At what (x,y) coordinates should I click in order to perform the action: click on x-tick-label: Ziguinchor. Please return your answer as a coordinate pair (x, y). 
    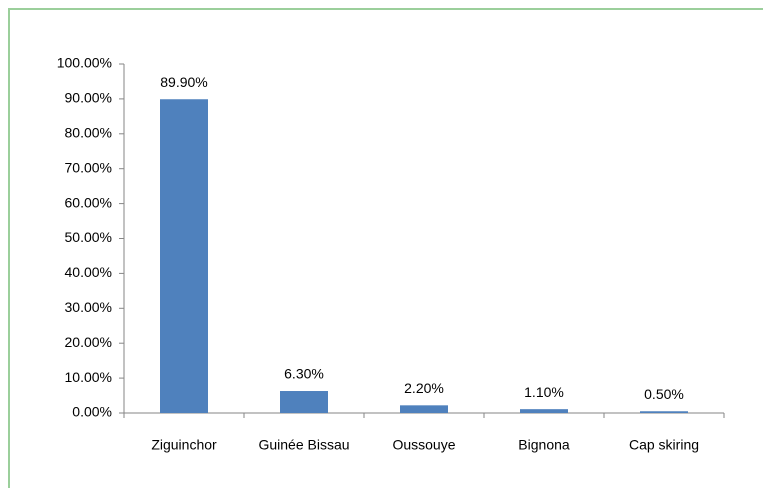
    Looking at the image, I should click on (184, 445).